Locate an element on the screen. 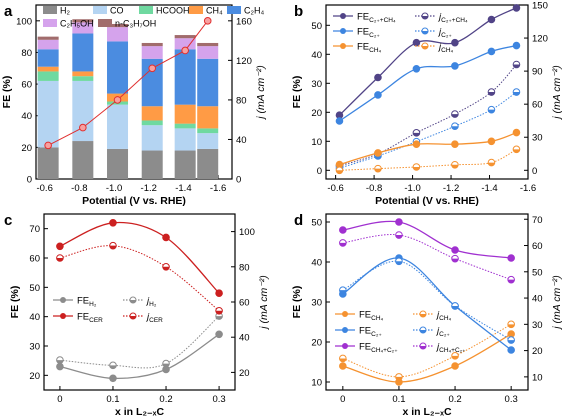 This screenshot has width=567, height=419. panel-c-series-j-h-point-half is located at coordinates (60, 362).